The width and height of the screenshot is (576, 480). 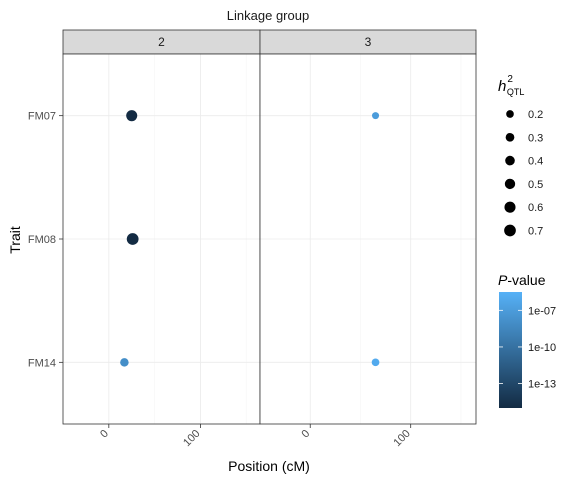 I want to click on data-point-fm07-lg3, so click(x=375, y=115).